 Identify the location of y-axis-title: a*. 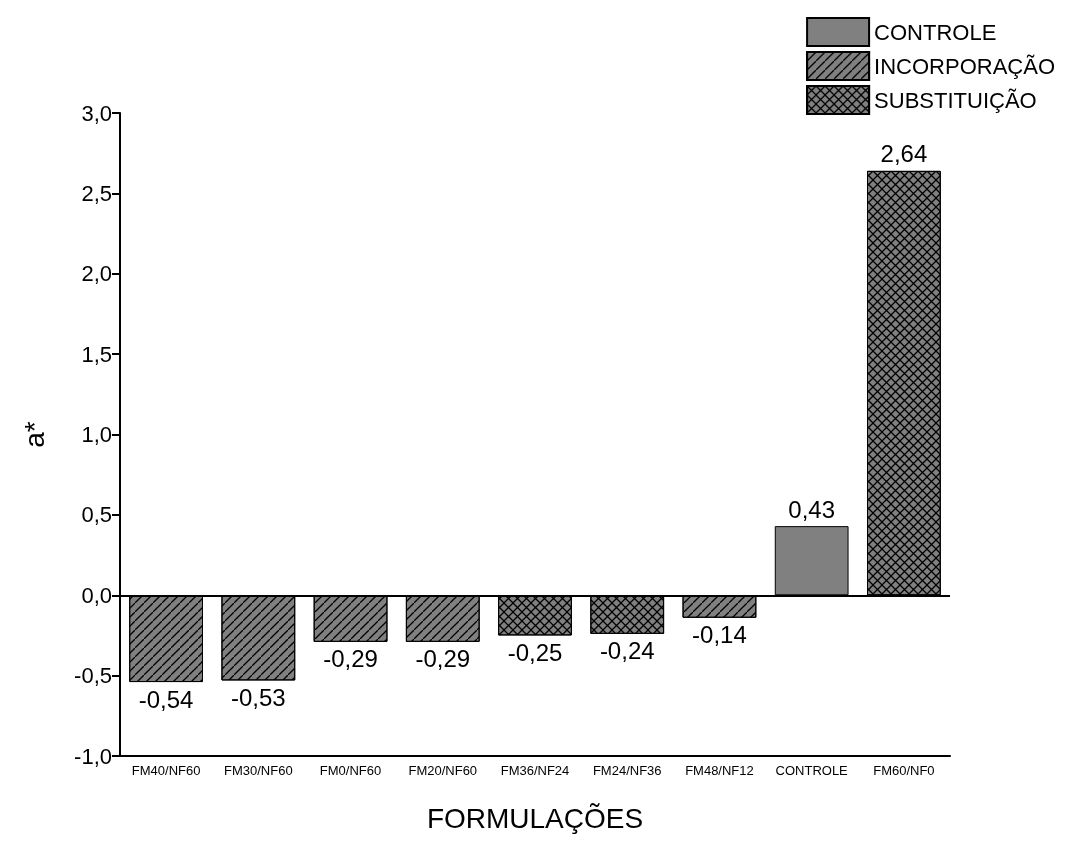
(34, 434).